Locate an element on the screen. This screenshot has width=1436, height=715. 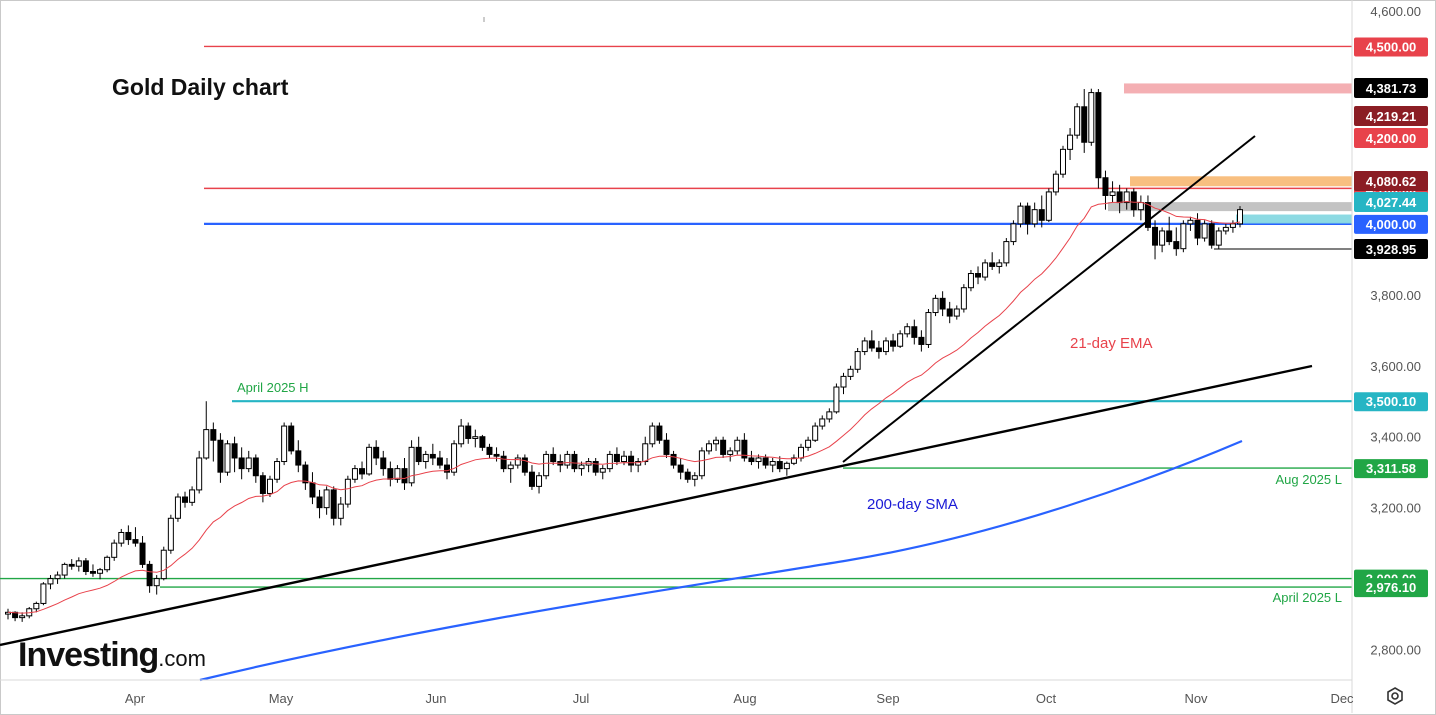
price-badge-label: 4,080.62 is located at coordinates (1391, 181).